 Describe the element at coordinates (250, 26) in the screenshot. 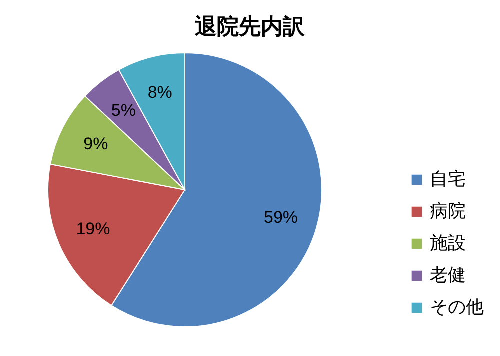

I see `chart-title: 退院先内訳` at that location.